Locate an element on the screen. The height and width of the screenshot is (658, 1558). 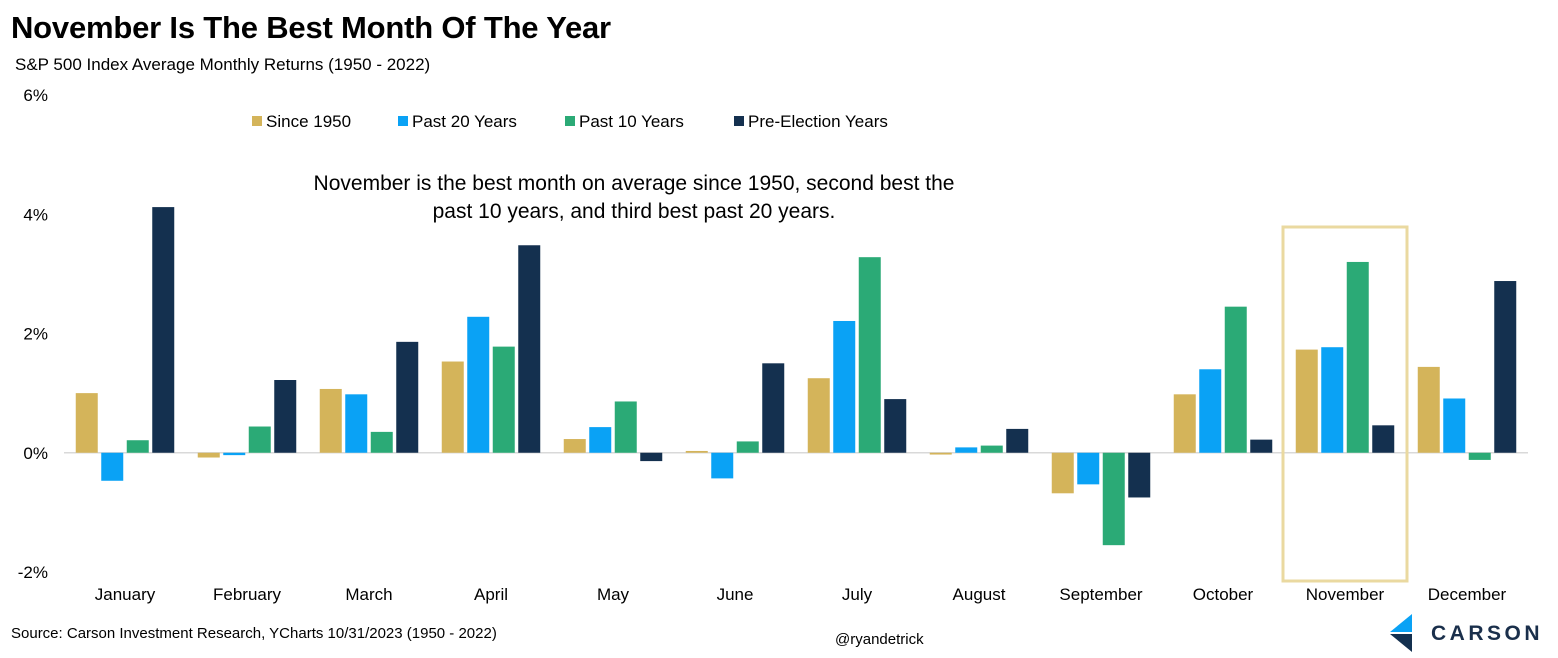
legend-swatch-pre-election-years is located at coordinates (739, 121).